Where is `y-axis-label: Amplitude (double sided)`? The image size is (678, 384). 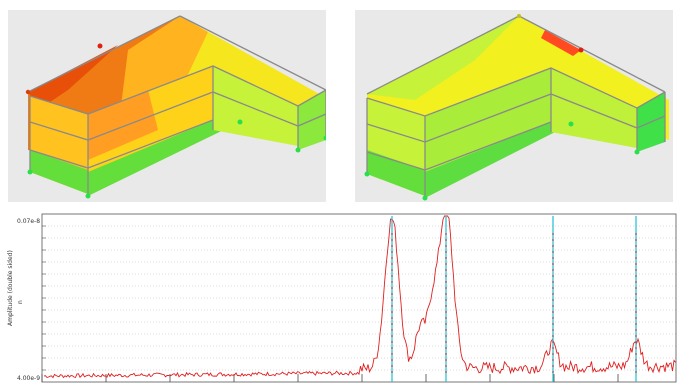 y-axis-label: Amplitude (double sided) is located at coordinates (10, 288).